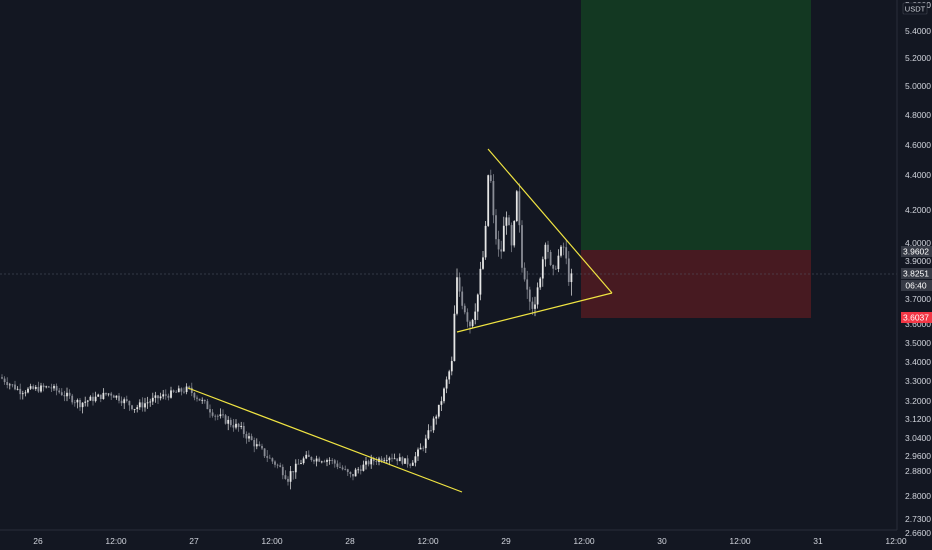 The width and height of the screenshot is (932, 550). Describe the element at coordinates (272, 541) in the screenshot. I see `time-tick-label: 12:00` at that location.